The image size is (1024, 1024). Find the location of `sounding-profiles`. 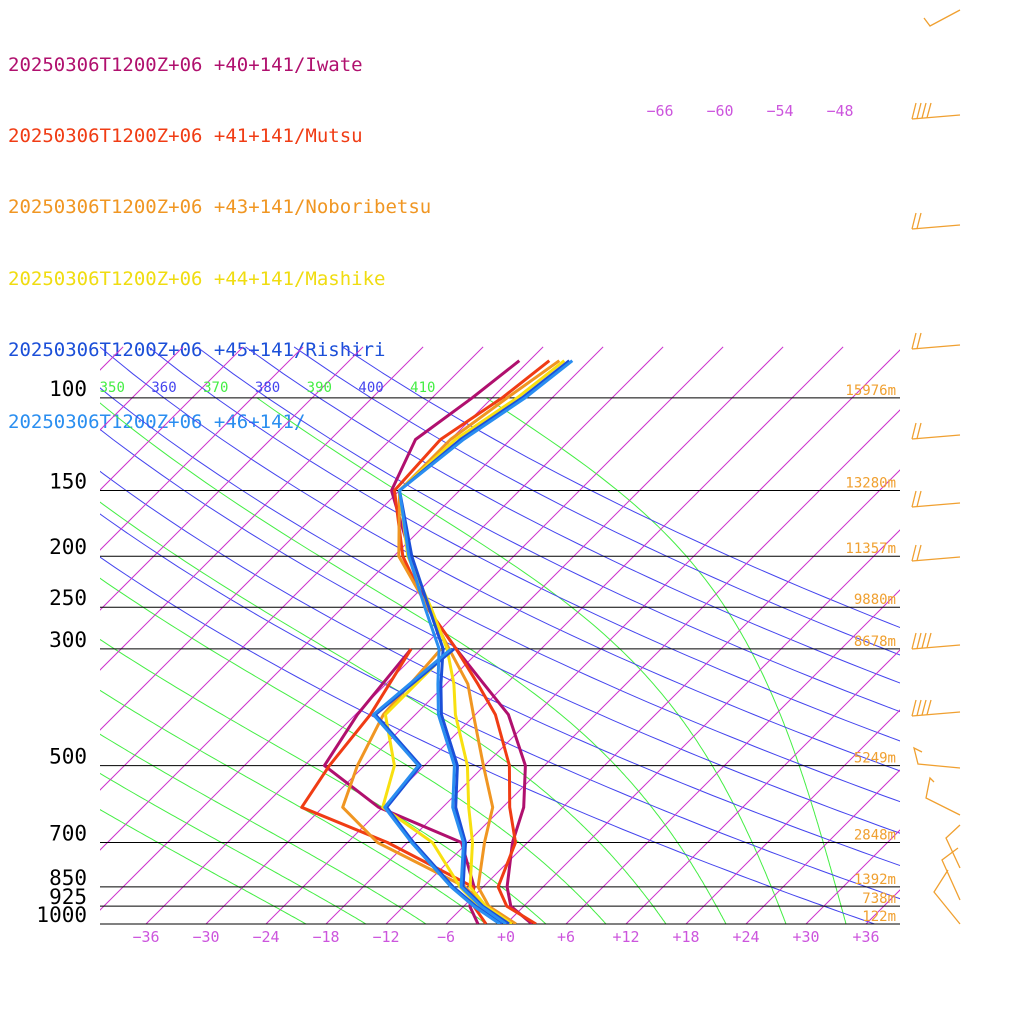

sounding-profiles is located at coordinates (437, 641).